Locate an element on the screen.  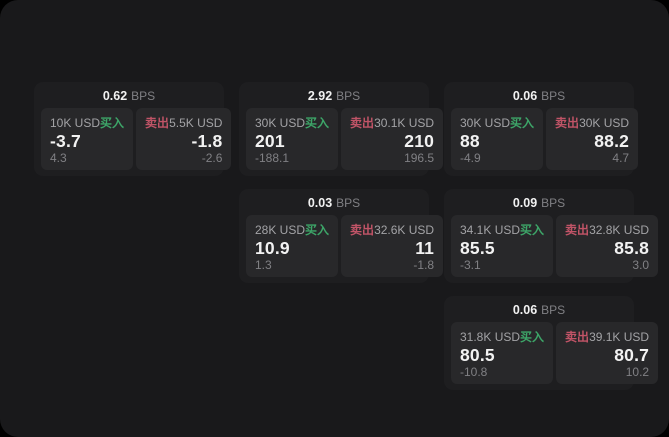
buy-price: 88 is located at coordinates (470, 141).